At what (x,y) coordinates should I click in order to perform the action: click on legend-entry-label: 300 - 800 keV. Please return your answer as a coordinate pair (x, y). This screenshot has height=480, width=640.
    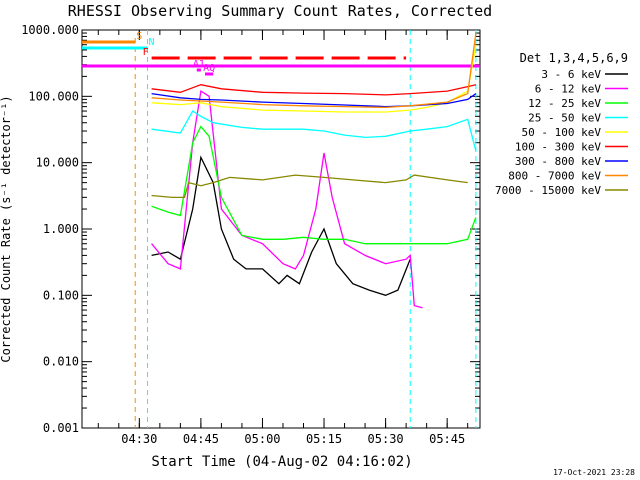
    Looking at the image, I should click on (558, 161).